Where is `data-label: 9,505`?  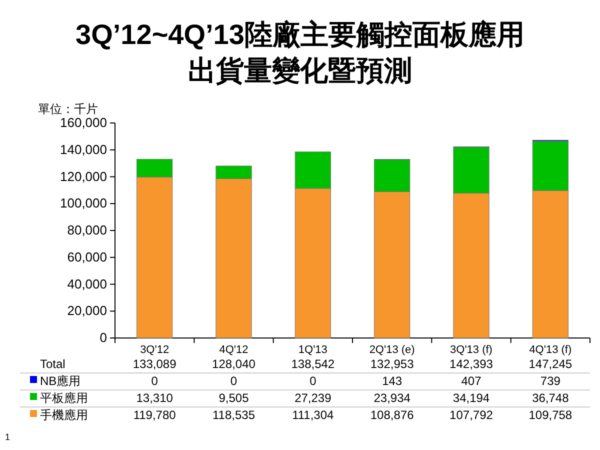
data-label: 9,505 is located at coordinates (234, 398).